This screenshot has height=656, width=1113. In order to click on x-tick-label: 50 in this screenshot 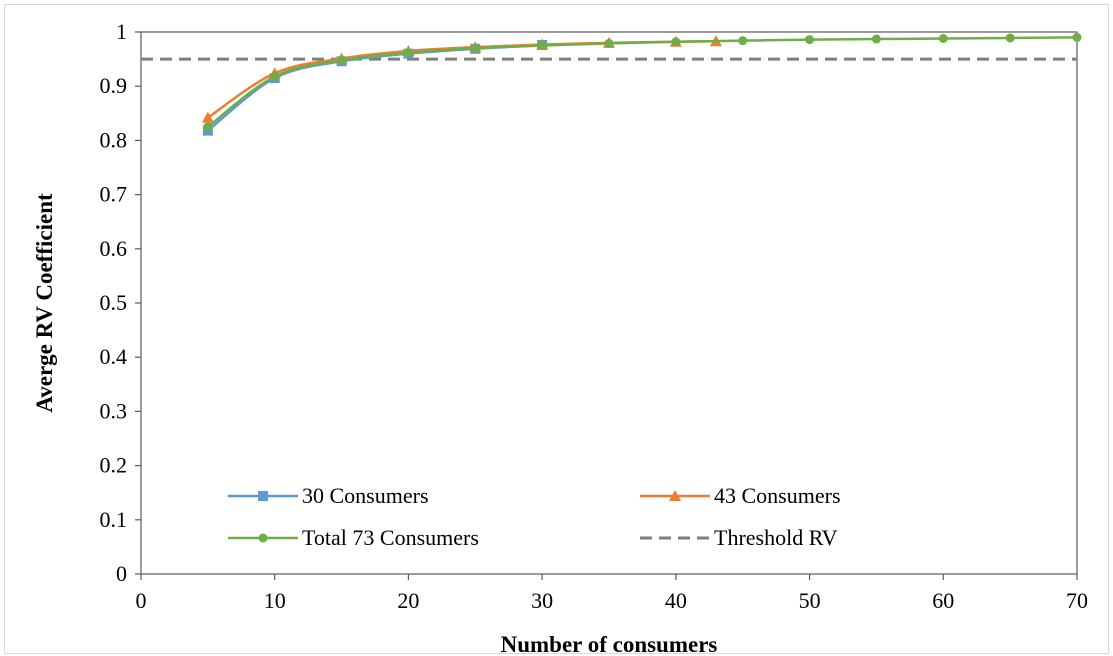, I will do `click(810, 600)`.